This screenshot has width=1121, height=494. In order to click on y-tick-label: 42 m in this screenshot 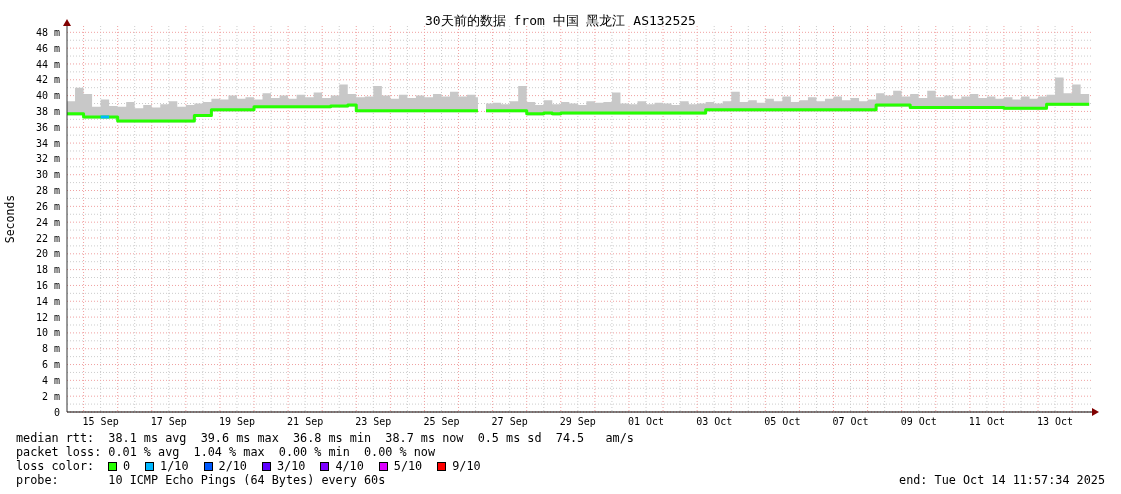, I will do `click(47, 80)`.